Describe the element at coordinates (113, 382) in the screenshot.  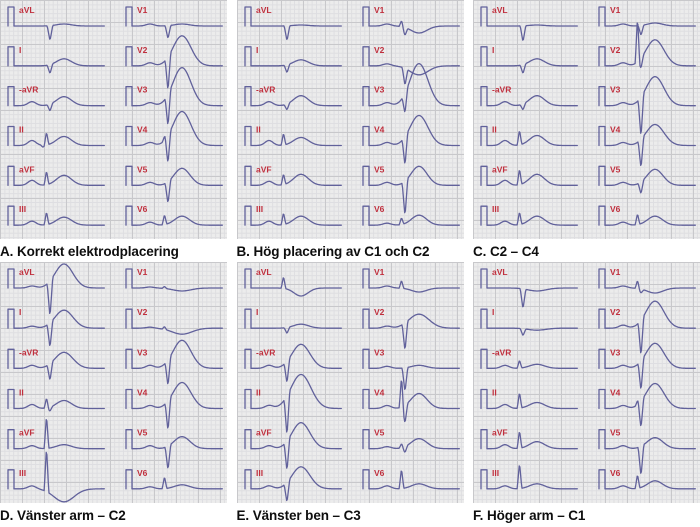
I see `ecg-grid-d: aVL I -aVR II aVF III V1 V2 V3 V4 V5 V6` at that location.